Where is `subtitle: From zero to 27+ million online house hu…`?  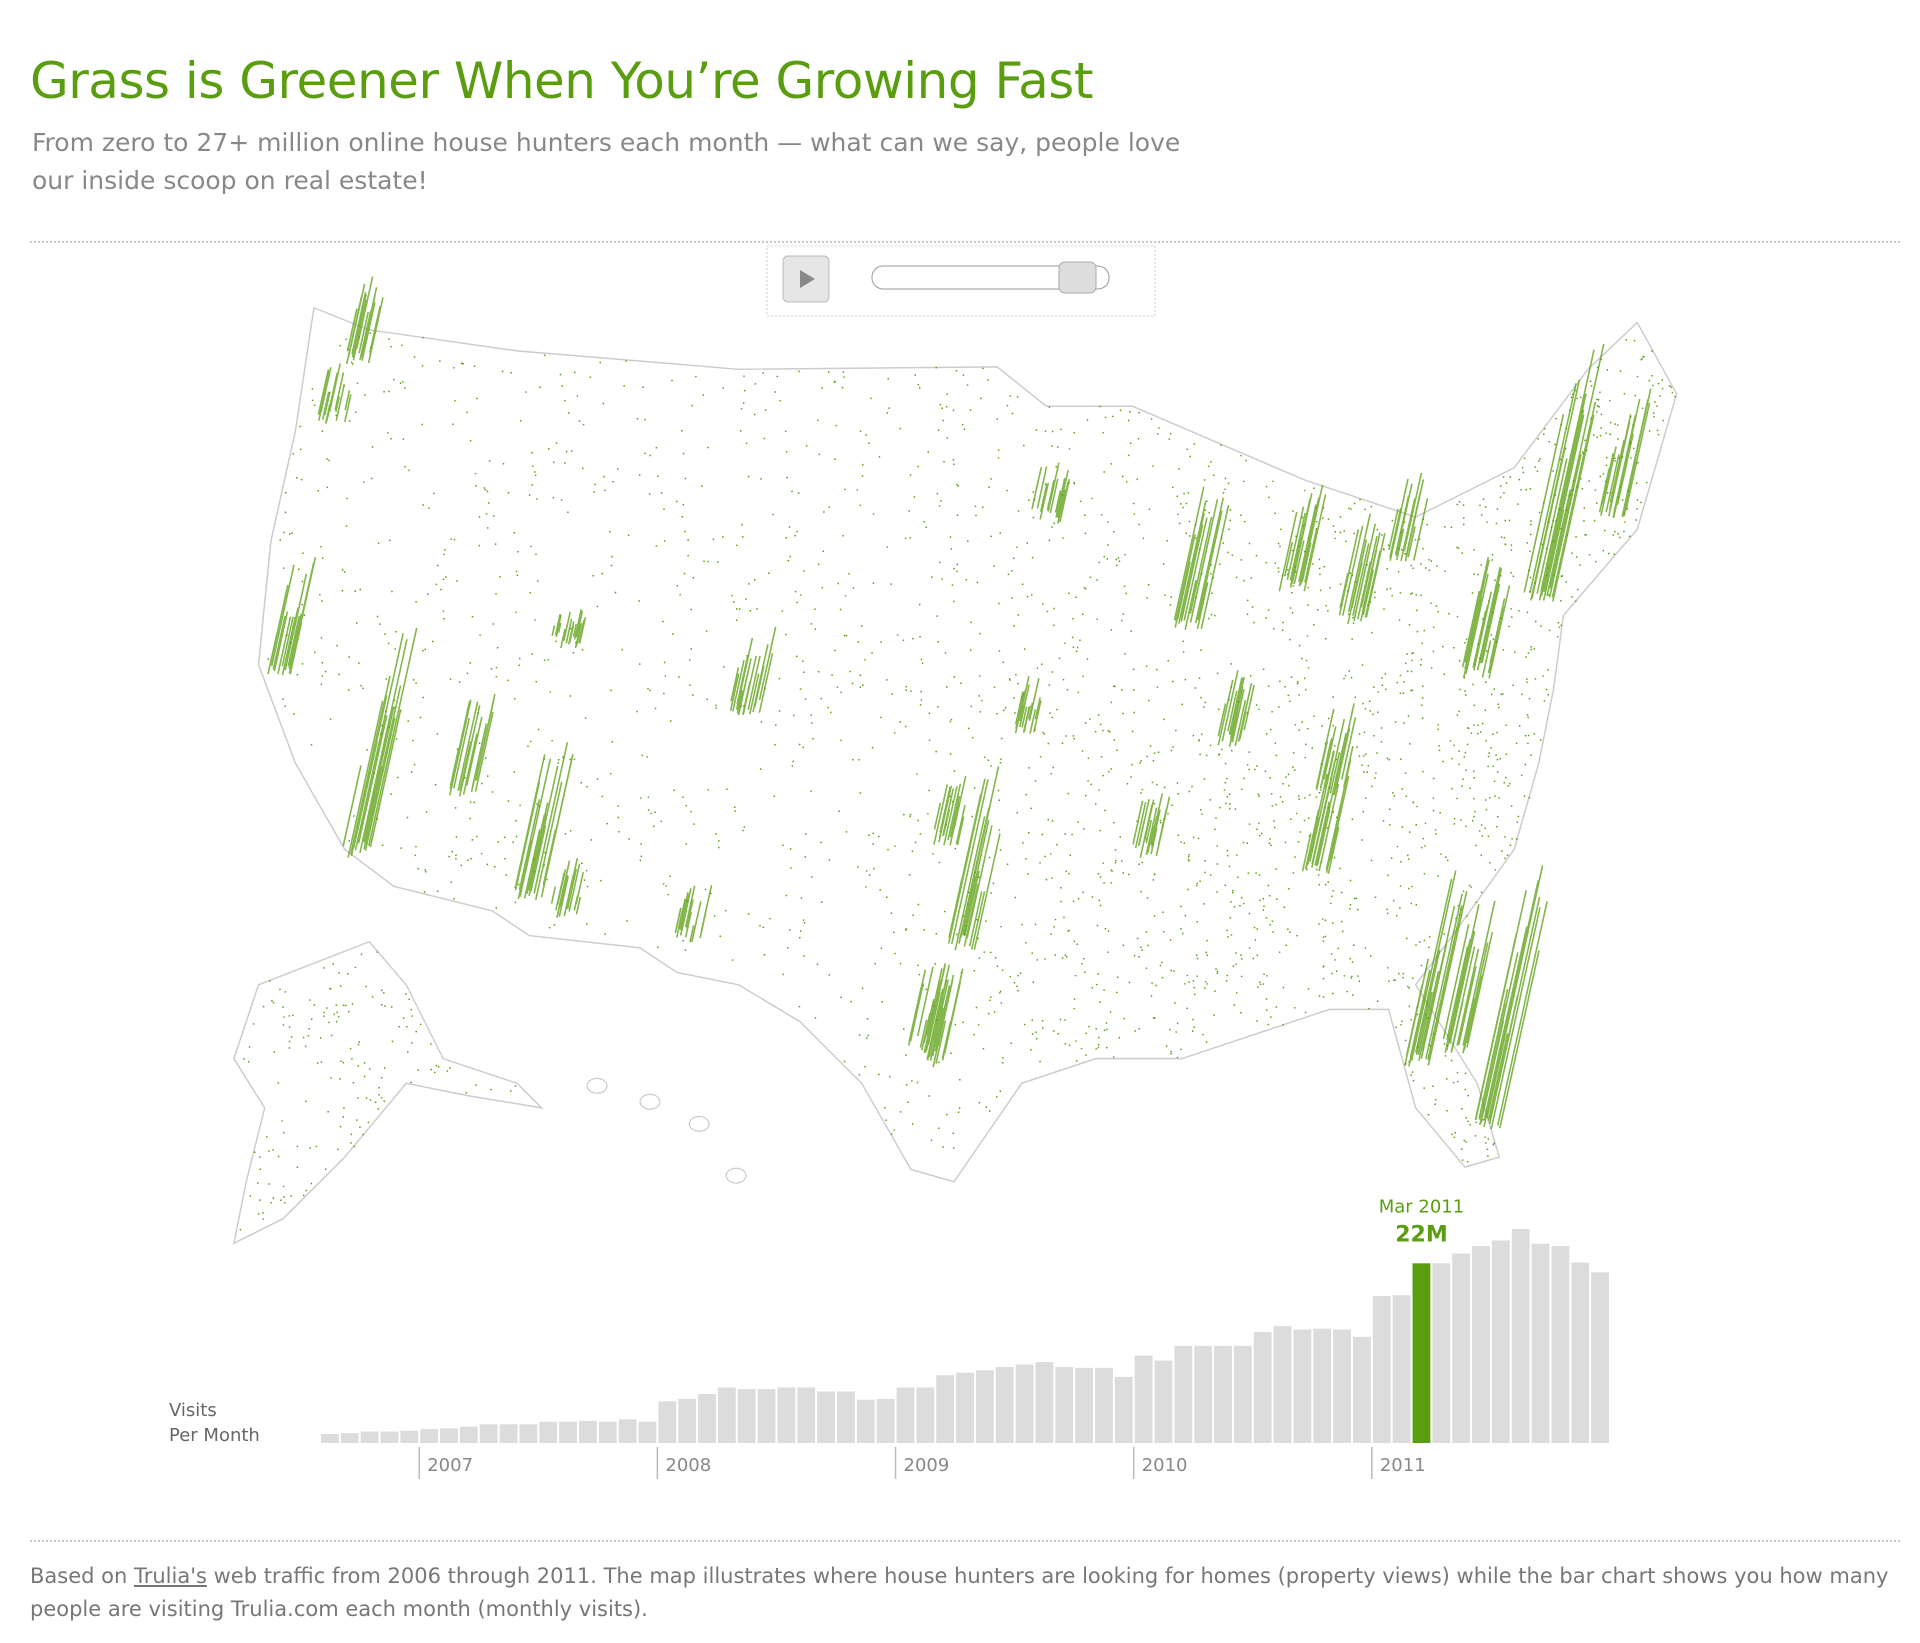
subtitle: From zero to 27+ million online house hu… is located at coordinates (606, 161).